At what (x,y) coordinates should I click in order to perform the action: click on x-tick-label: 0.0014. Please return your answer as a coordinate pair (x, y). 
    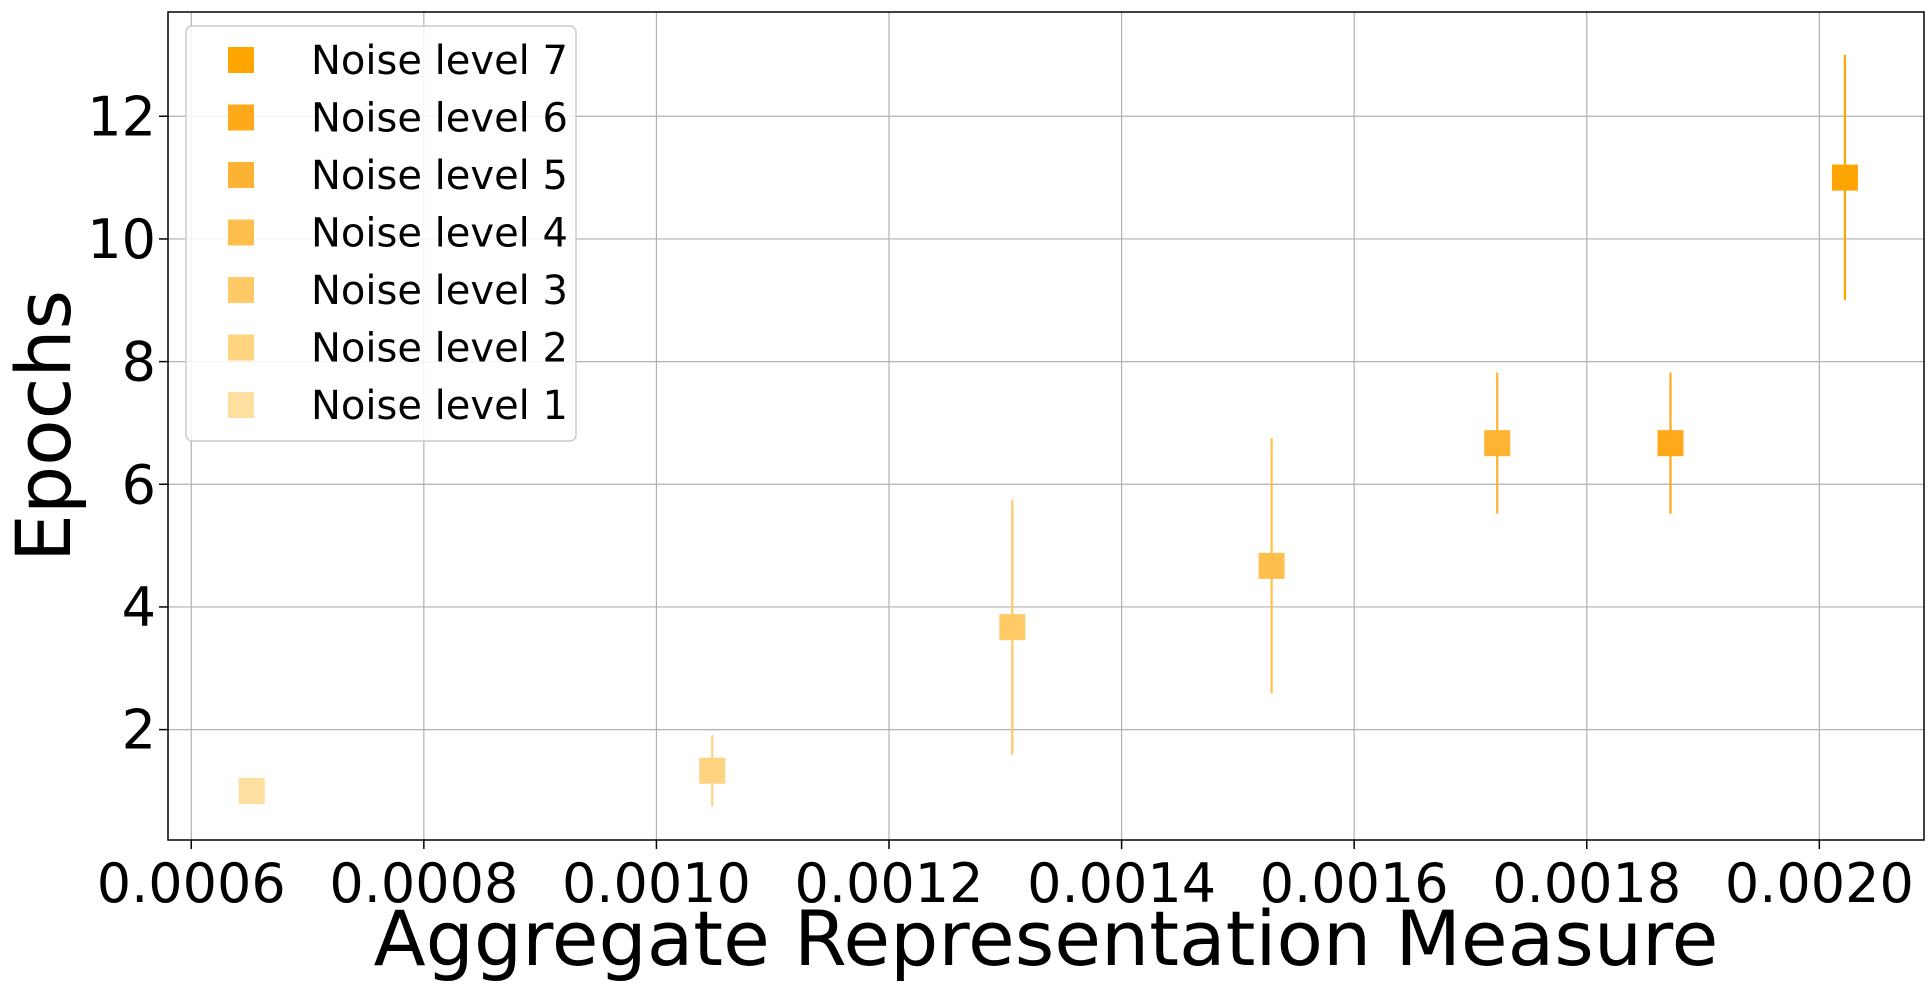
    Looking at the image, I should click on (1121, 883).